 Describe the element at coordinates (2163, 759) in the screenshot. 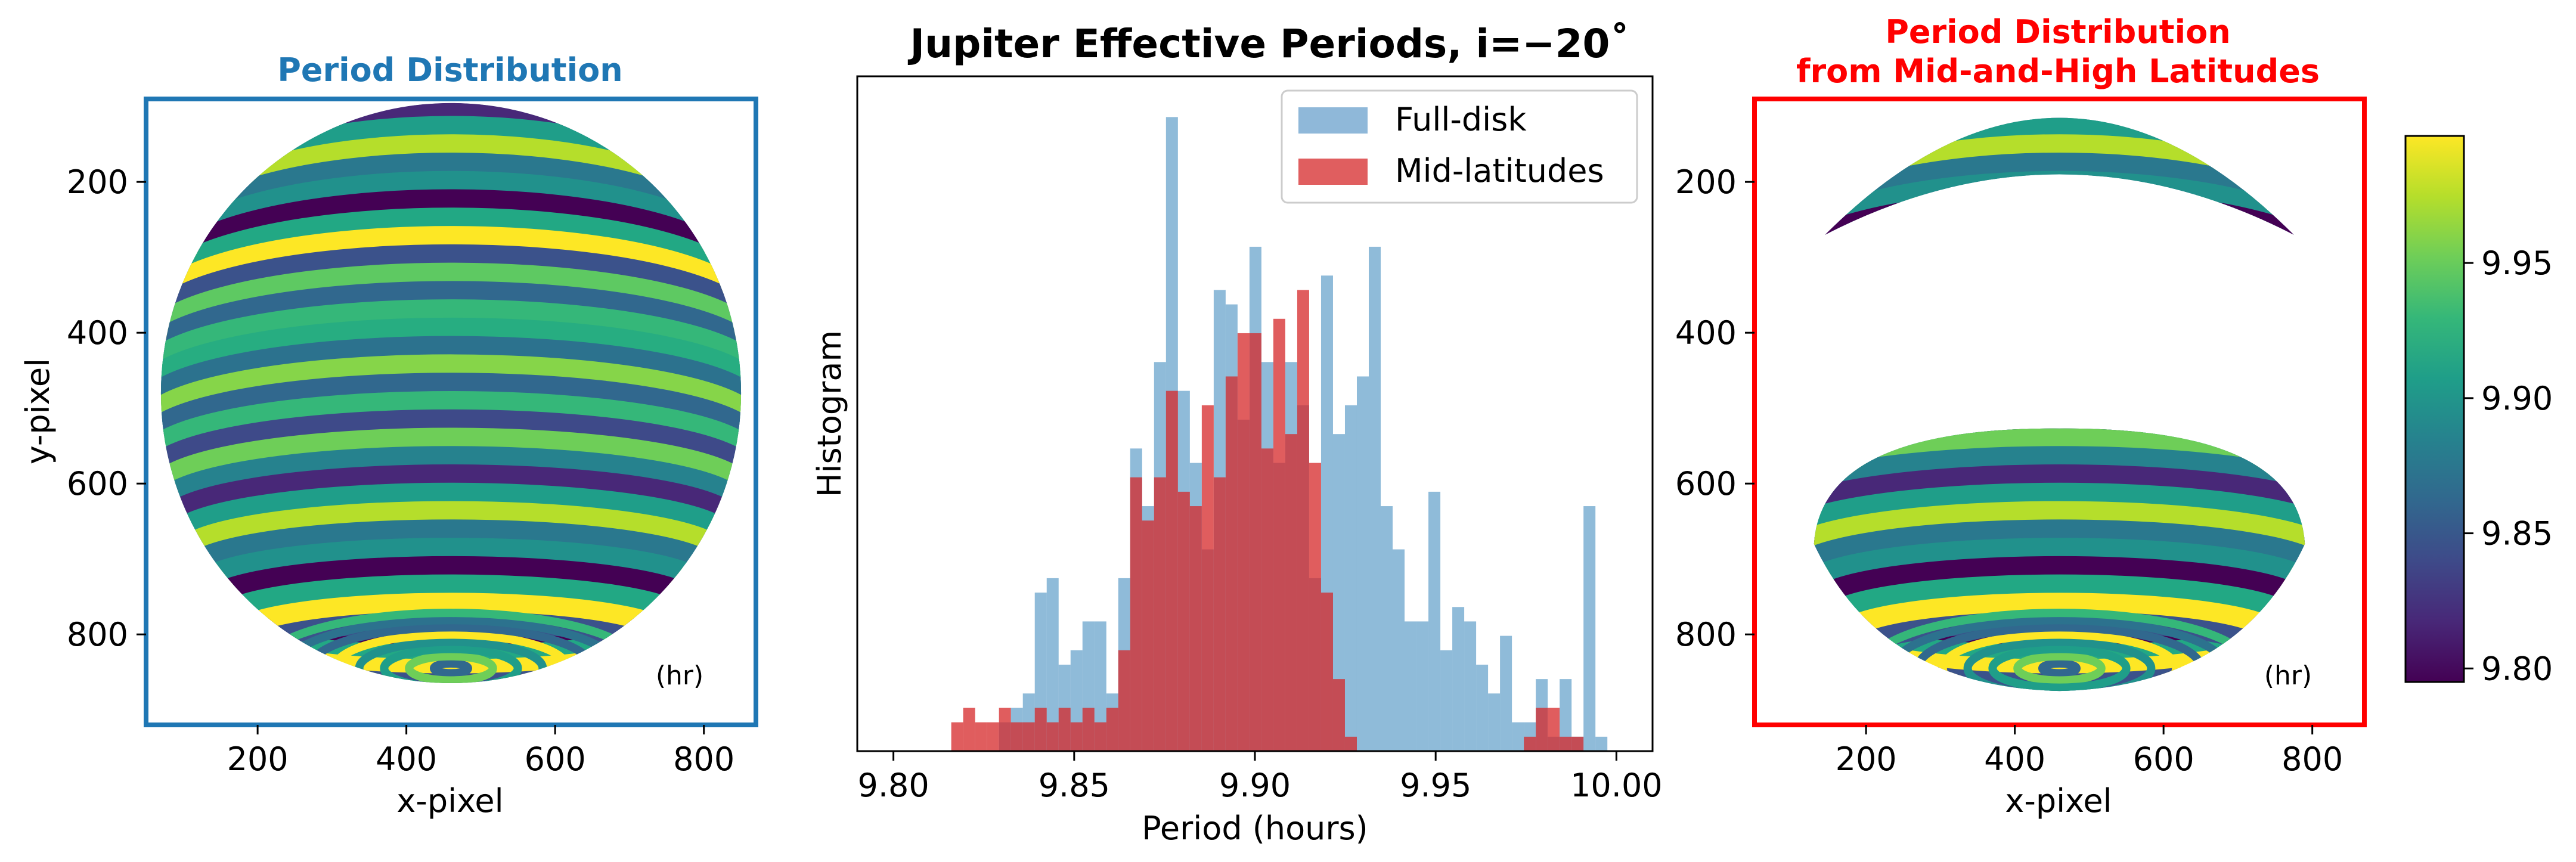

I see `right-xtick-label: 600` at that location.